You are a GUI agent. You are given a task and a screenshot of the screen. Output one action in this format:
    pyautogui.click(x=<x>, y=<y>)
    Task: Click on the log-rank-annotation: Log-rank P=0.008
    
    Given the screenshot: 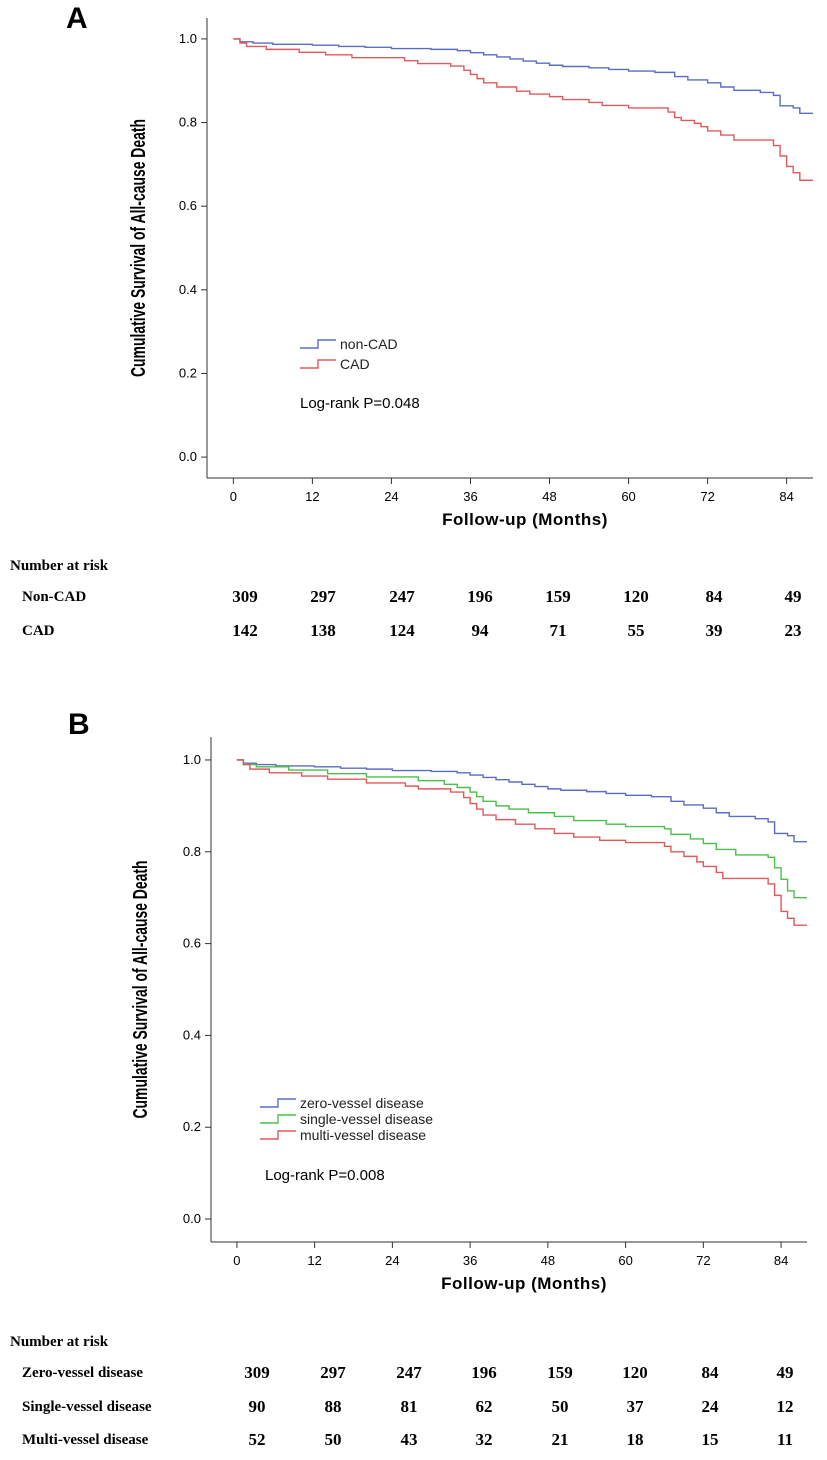 What is the action you would take?
    pyautogui.click(x=325, y=1175)
    